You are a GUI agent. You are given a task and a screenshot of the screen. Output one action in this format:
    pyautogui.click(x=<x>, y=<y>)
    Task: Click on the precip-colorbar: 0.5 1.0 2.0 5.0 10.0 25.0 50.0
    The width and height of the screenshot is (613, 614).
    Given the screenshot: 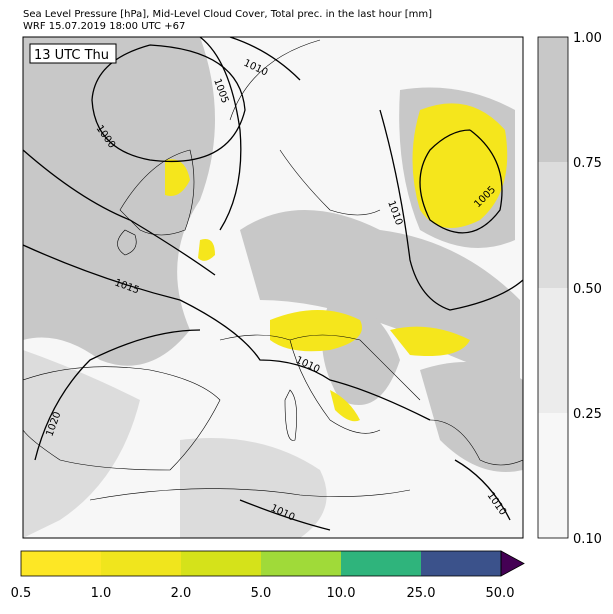 What is the action you would take?
    pyautogui.click(x=268, y=575)
    